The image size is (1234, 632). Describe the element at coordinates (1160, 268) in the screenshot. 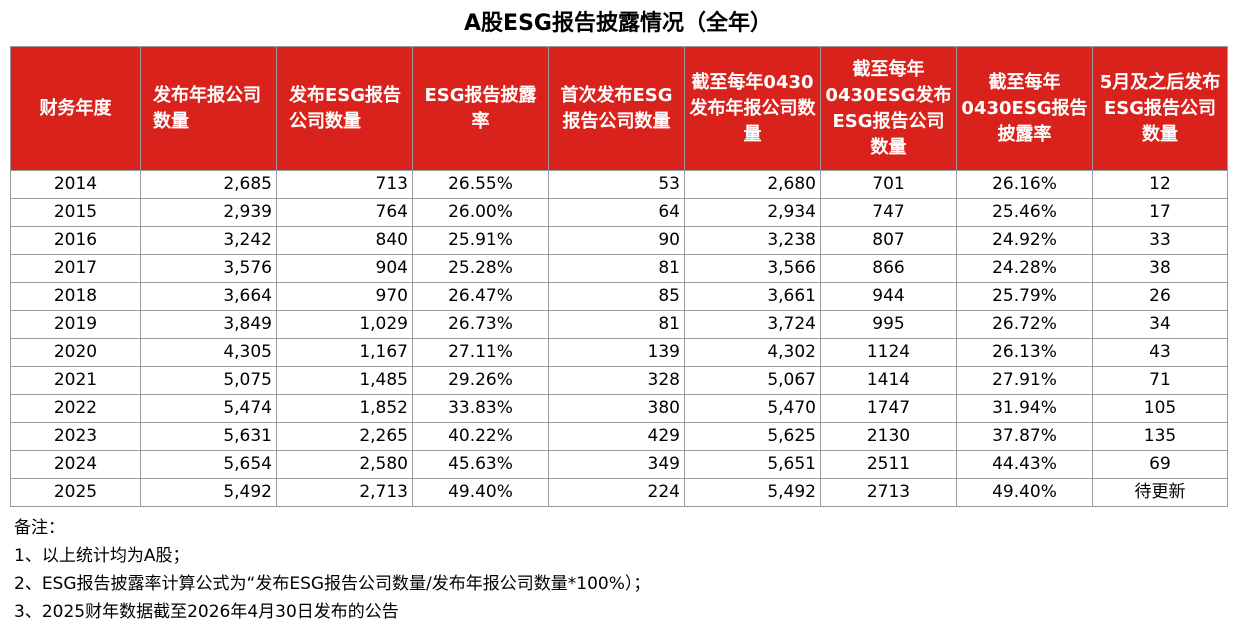

I see `cell-late-esg-report-count: 38` at that location.